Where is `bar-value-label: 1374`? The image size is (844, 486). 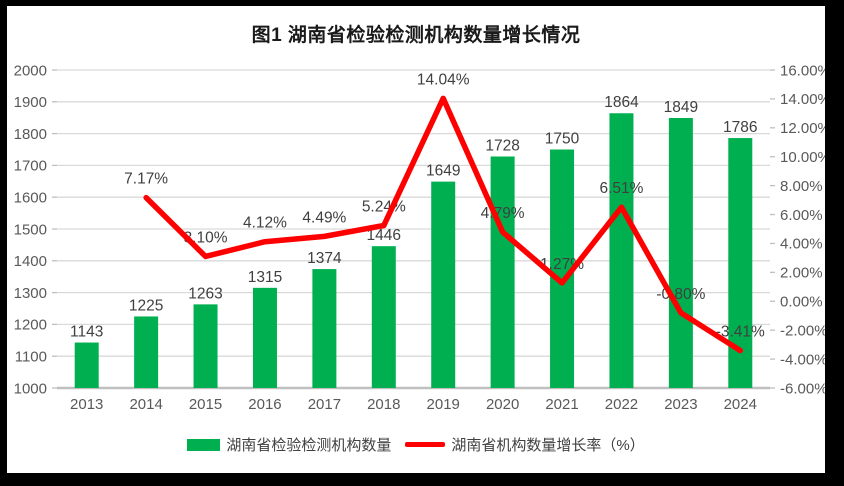 bar-value-label: 1374 is located at coordinates (324, 258).